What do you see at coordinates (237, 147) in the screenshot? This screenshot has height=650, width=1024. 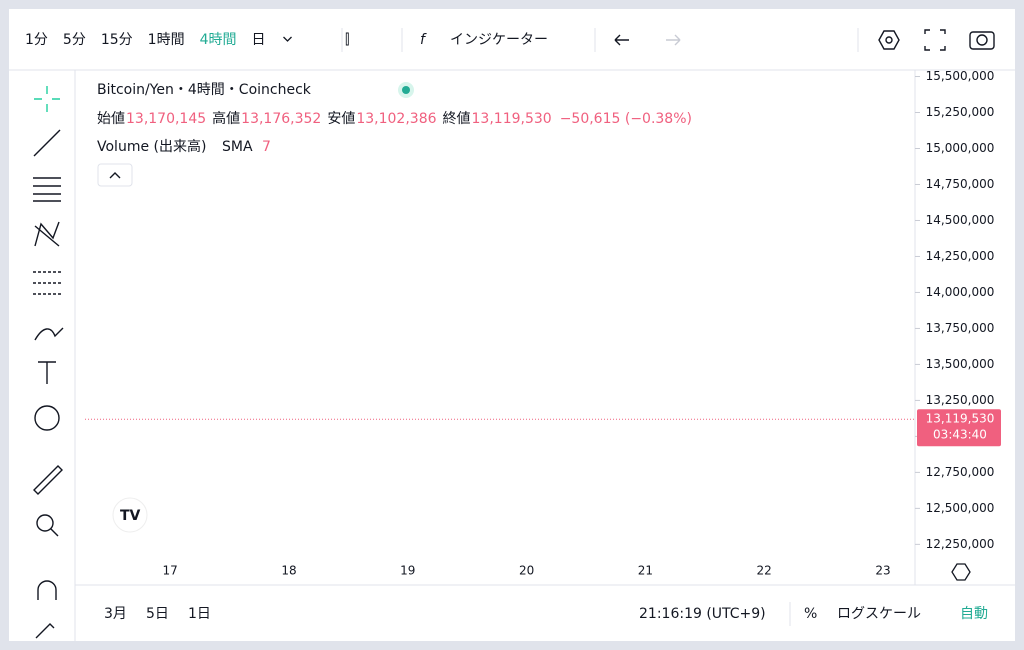 I see `sma: SMA` at bounding box center [237, 147].